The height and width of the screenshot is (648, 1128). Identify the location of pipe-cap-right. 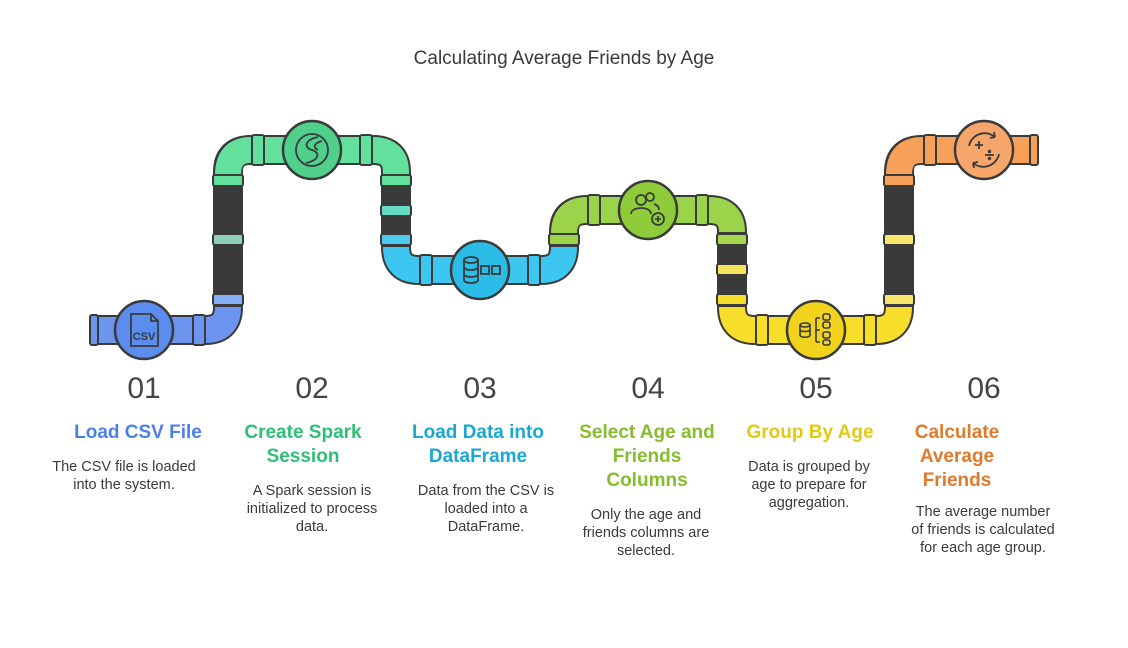
(1034, 150).